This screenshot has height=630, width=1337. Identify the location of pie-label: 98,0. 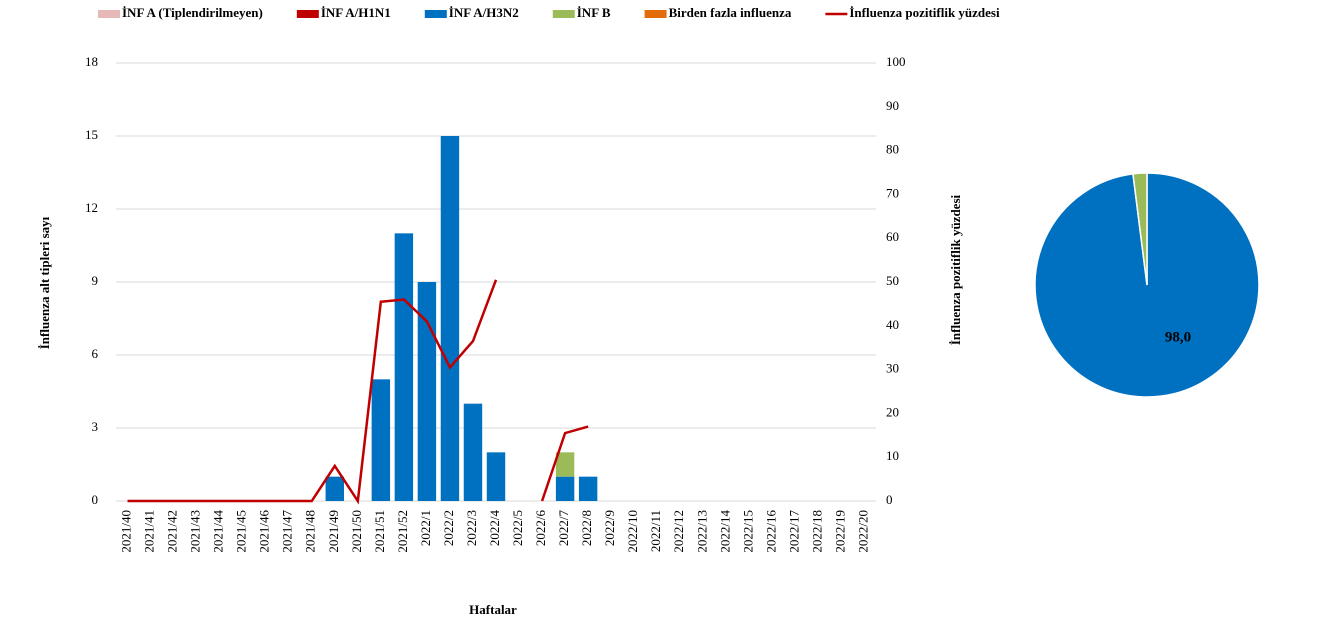
(1178, 337).